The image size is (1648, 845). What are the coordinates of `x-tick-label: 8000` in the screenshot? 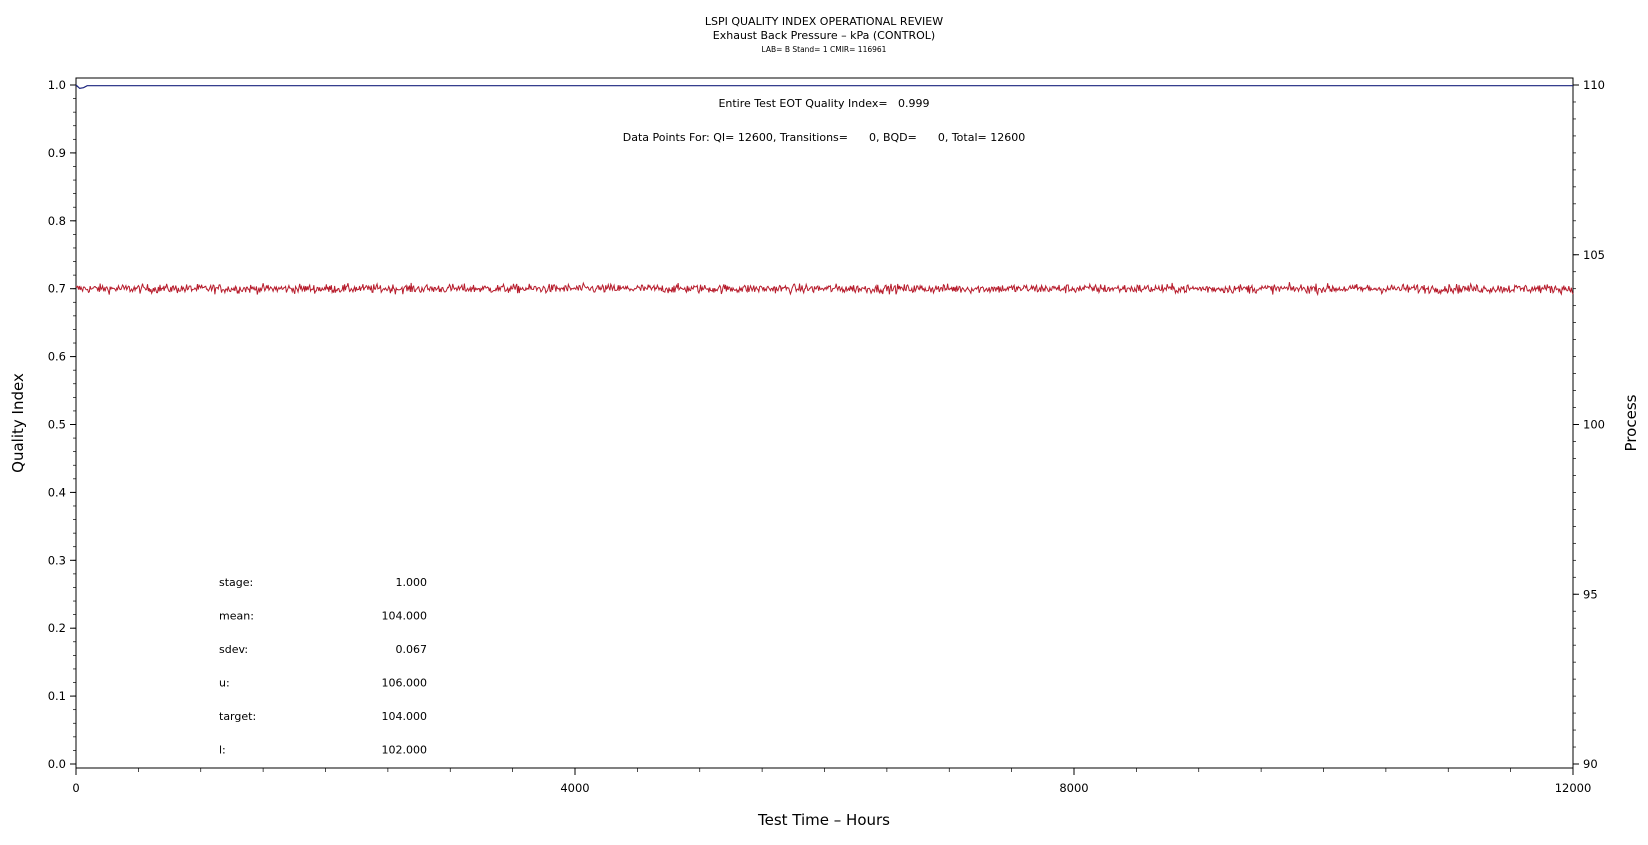 It's located at (1073, 788).